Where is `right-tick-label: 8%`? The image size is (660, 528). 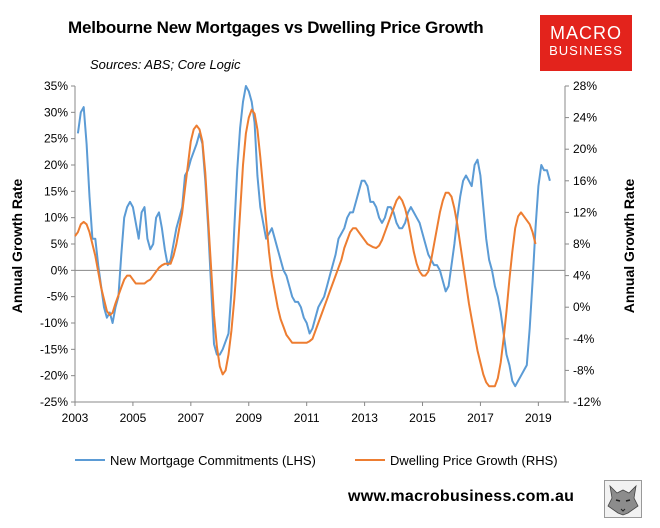 right-tick-label: 8% is located at coordinates (582, 244).